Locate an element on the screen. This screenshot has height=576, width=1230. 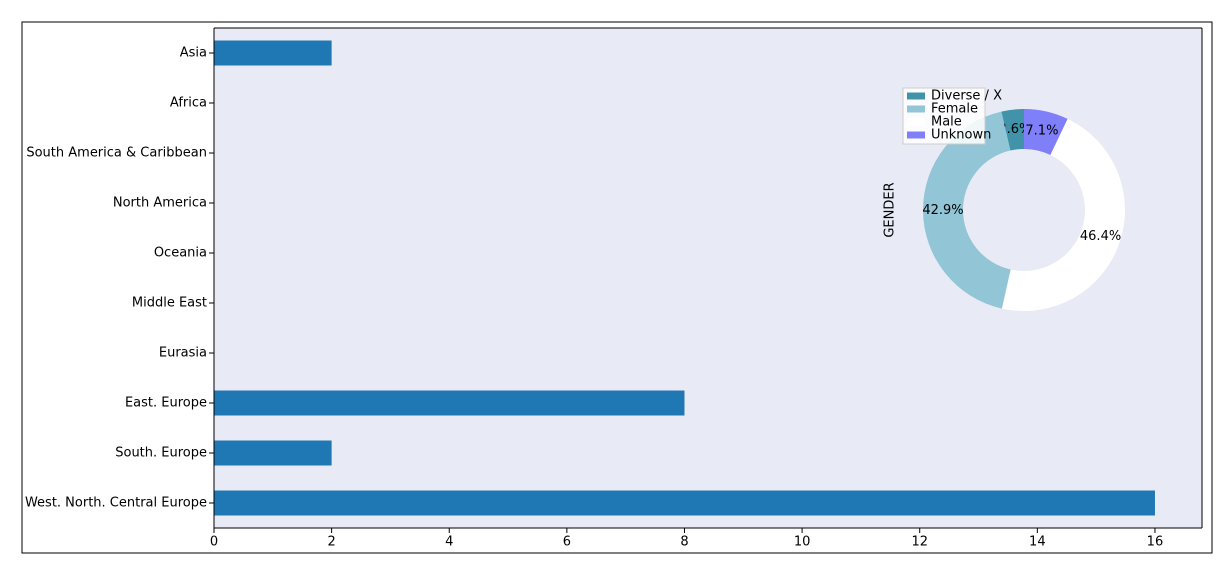
y-tick-label: Africa is located at coordinates (188, 103).